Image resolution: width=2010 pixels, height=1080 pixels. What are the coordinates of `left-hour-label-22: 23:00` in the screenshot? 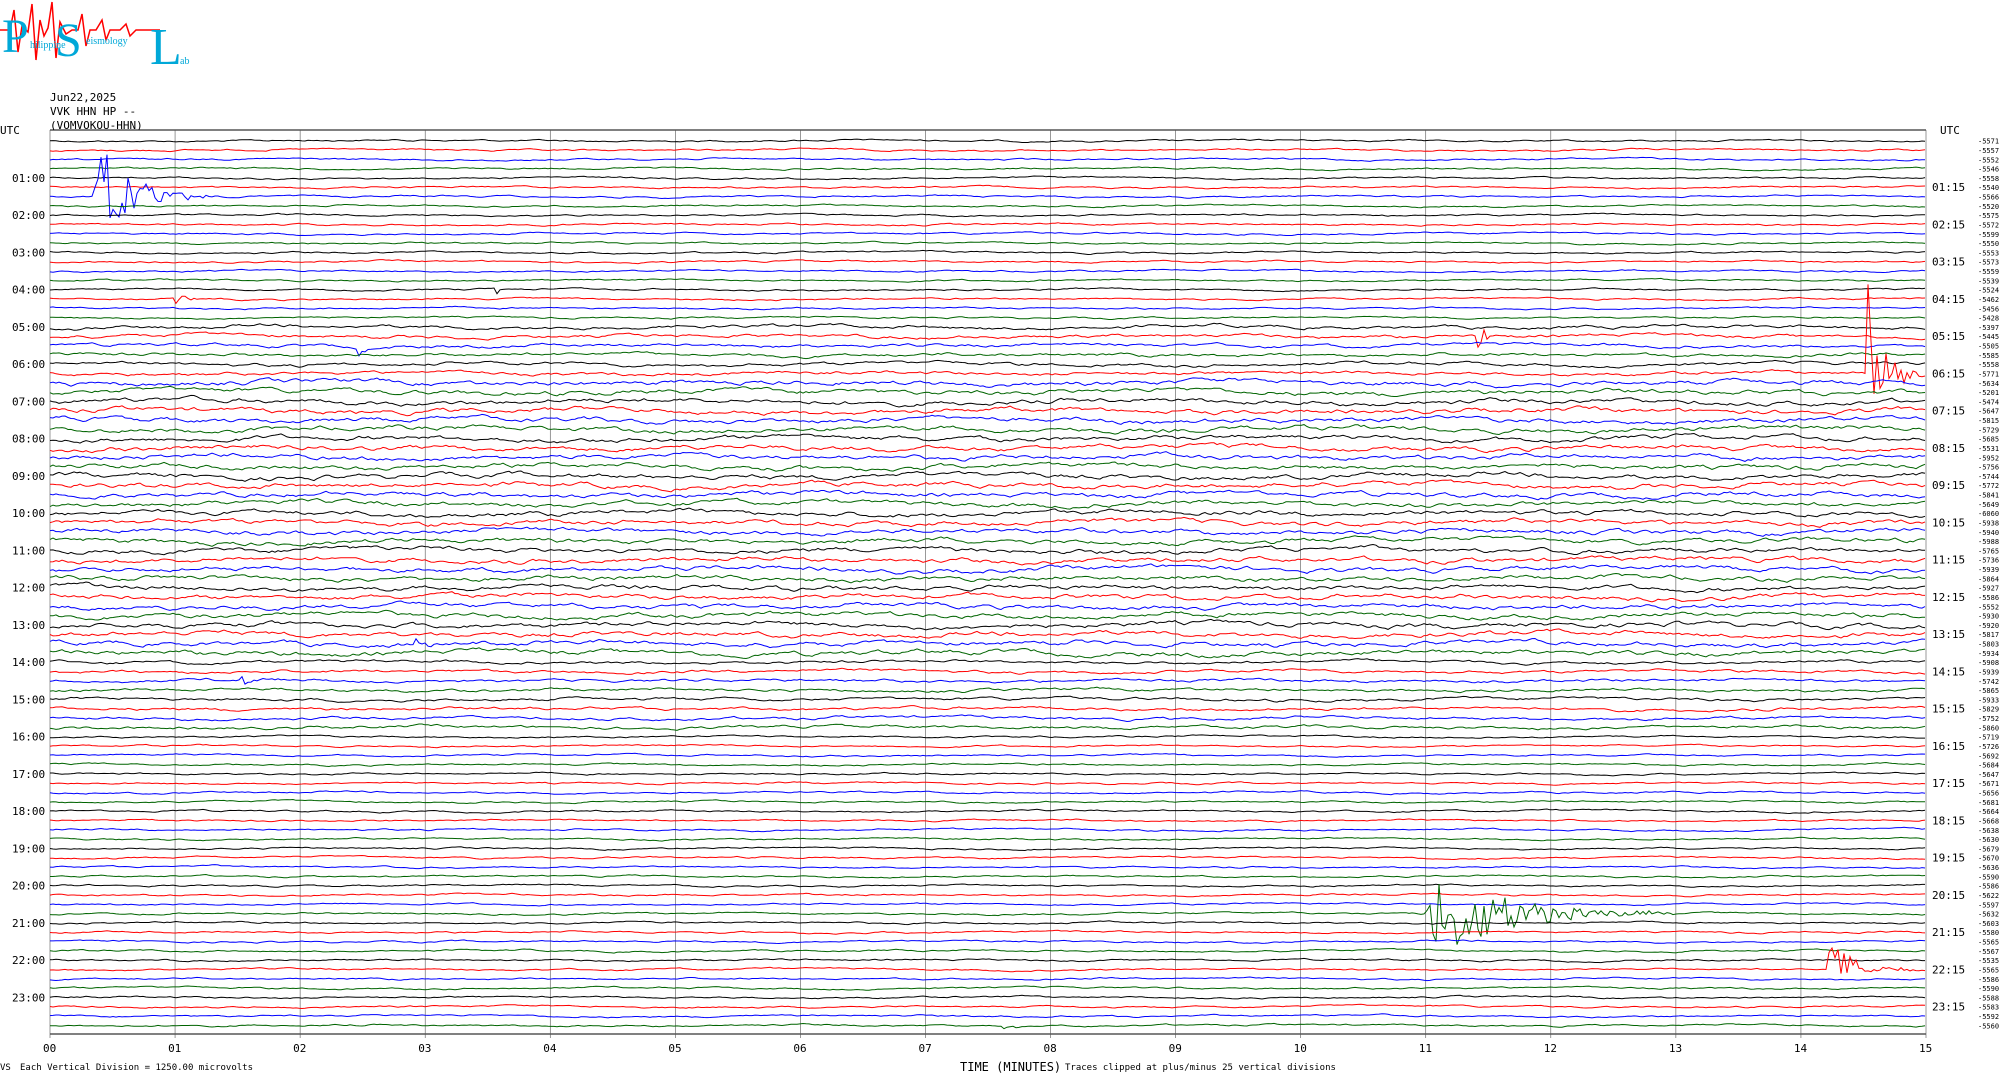 It's located at (28, 997).